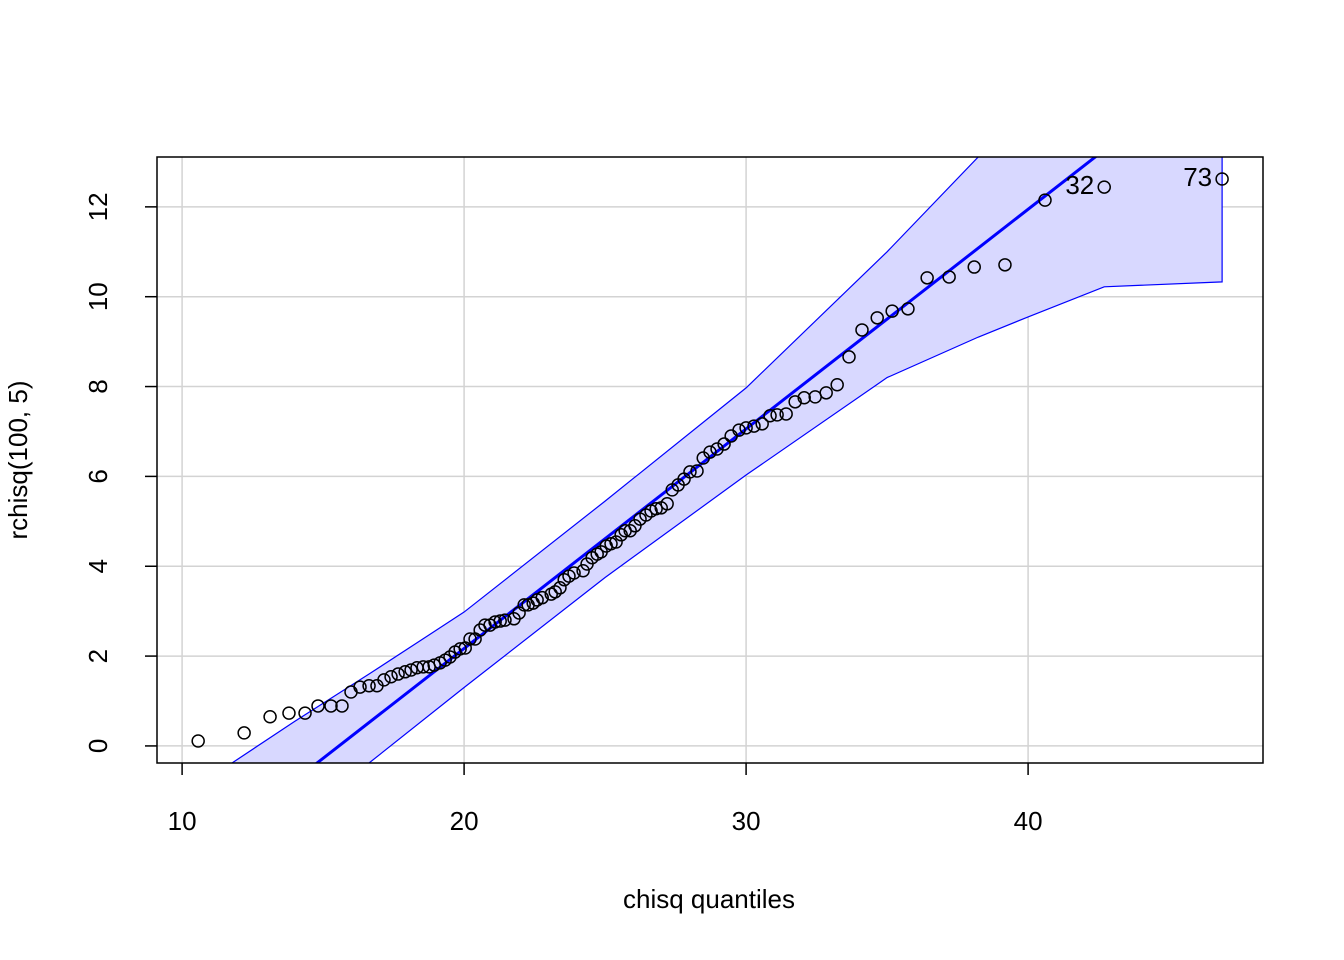  I want to click on x-tick-label: 20, so click(464, 821).